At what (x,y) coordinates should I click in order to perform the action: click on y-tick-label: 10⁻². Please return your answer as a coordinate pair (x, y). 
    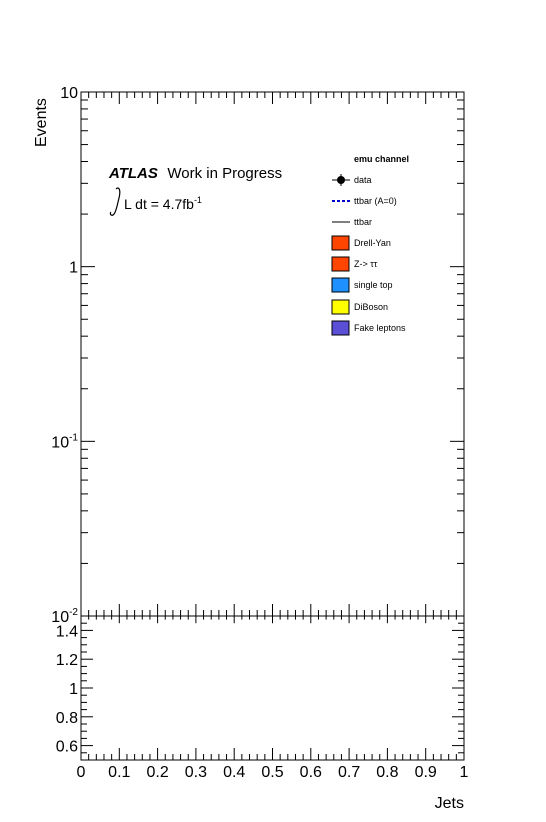
    Looking at the image, I should click on (64, 616).